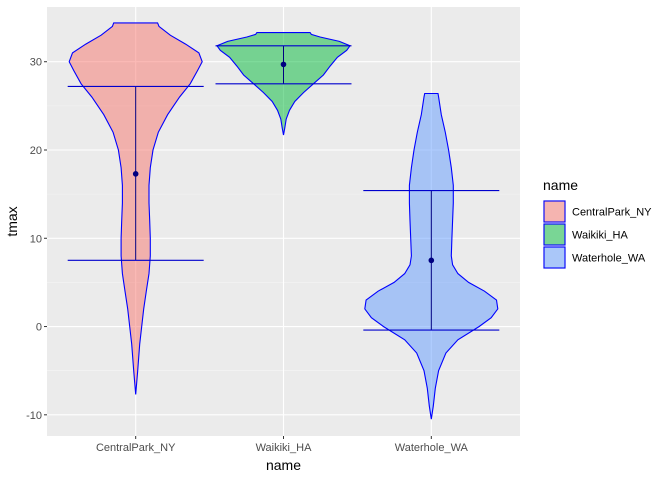 The height and width of the screenshot is (480, 672). I want to click on y-tick-label: 20, so click(36, 151).